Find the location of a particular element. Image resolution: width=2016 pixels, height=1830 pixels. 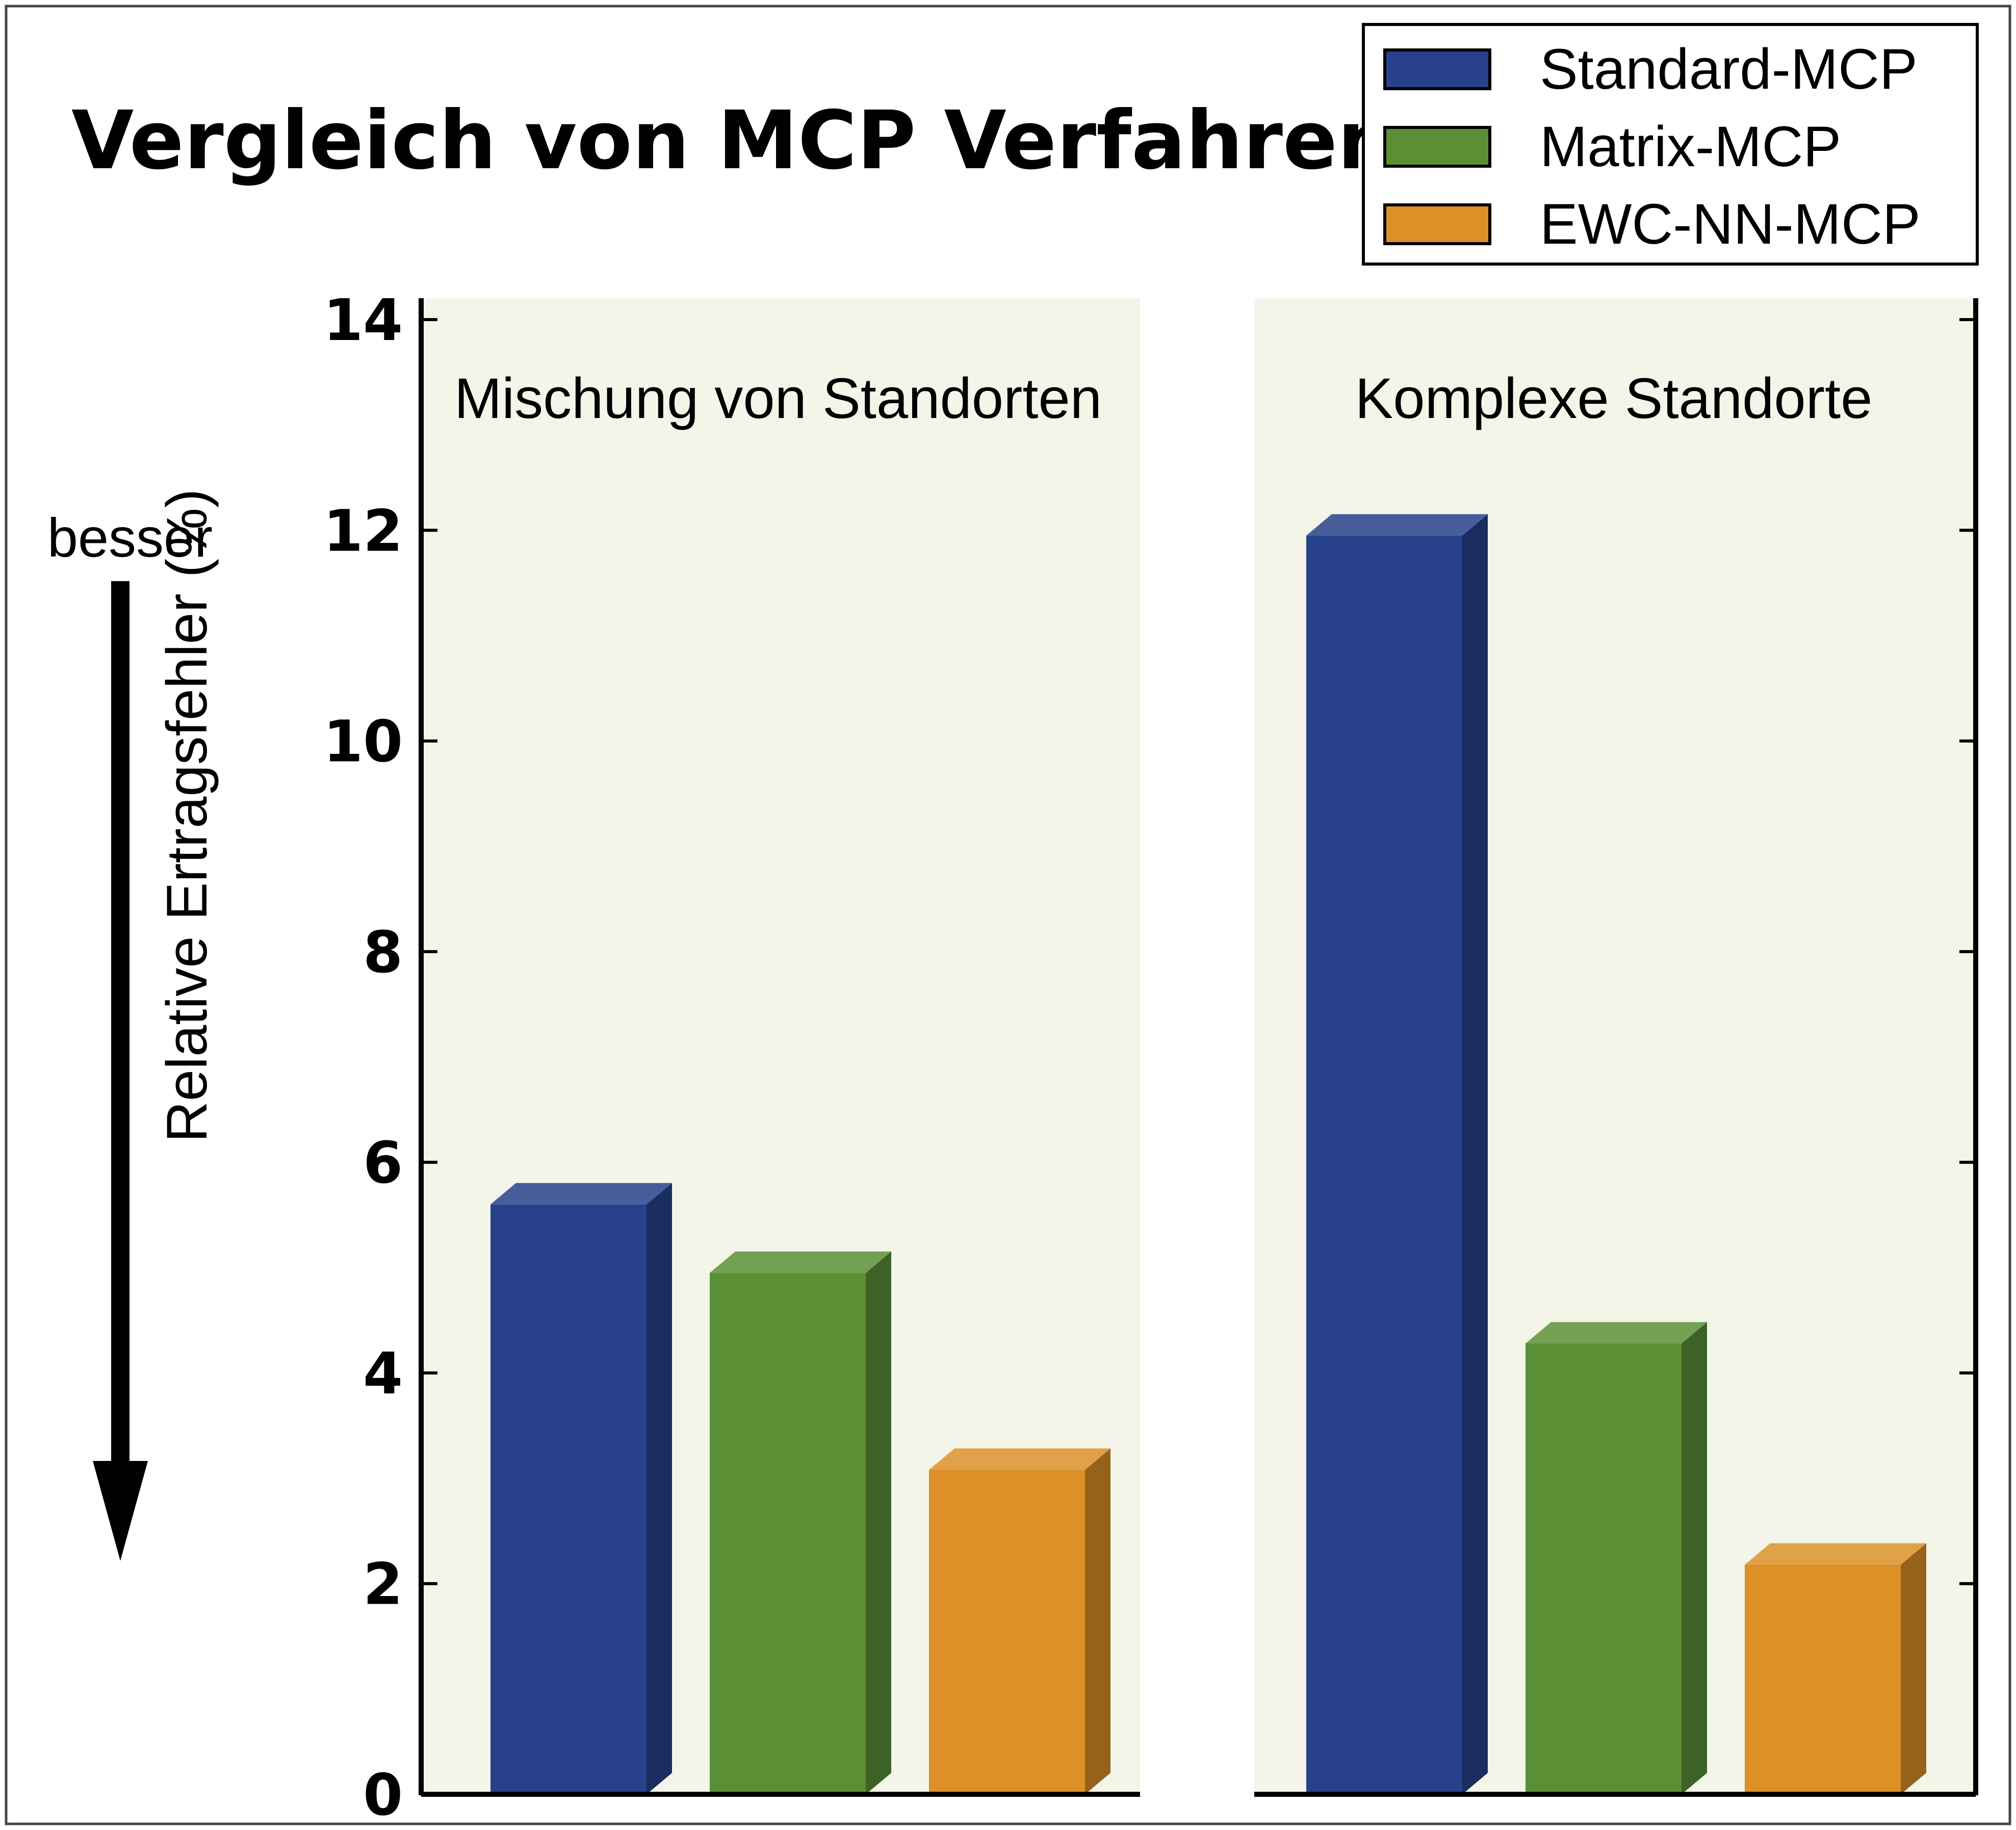

category-label-0: Mischung von Standorten is located at coordinates (778, 398).